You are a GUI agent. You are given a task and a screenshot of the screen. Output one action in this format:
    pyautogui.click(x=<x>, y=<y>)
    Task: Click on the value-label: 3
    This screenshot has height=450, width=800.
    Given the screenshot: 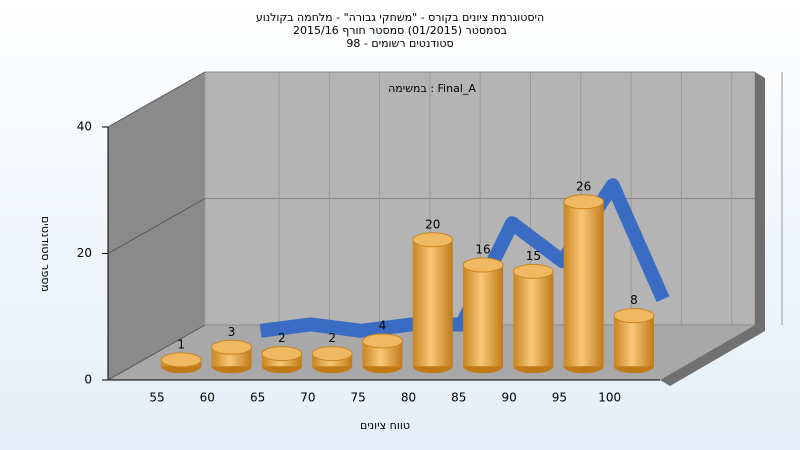 What is the action you would take?
    pyautogui.click(x=232, y=332)
    